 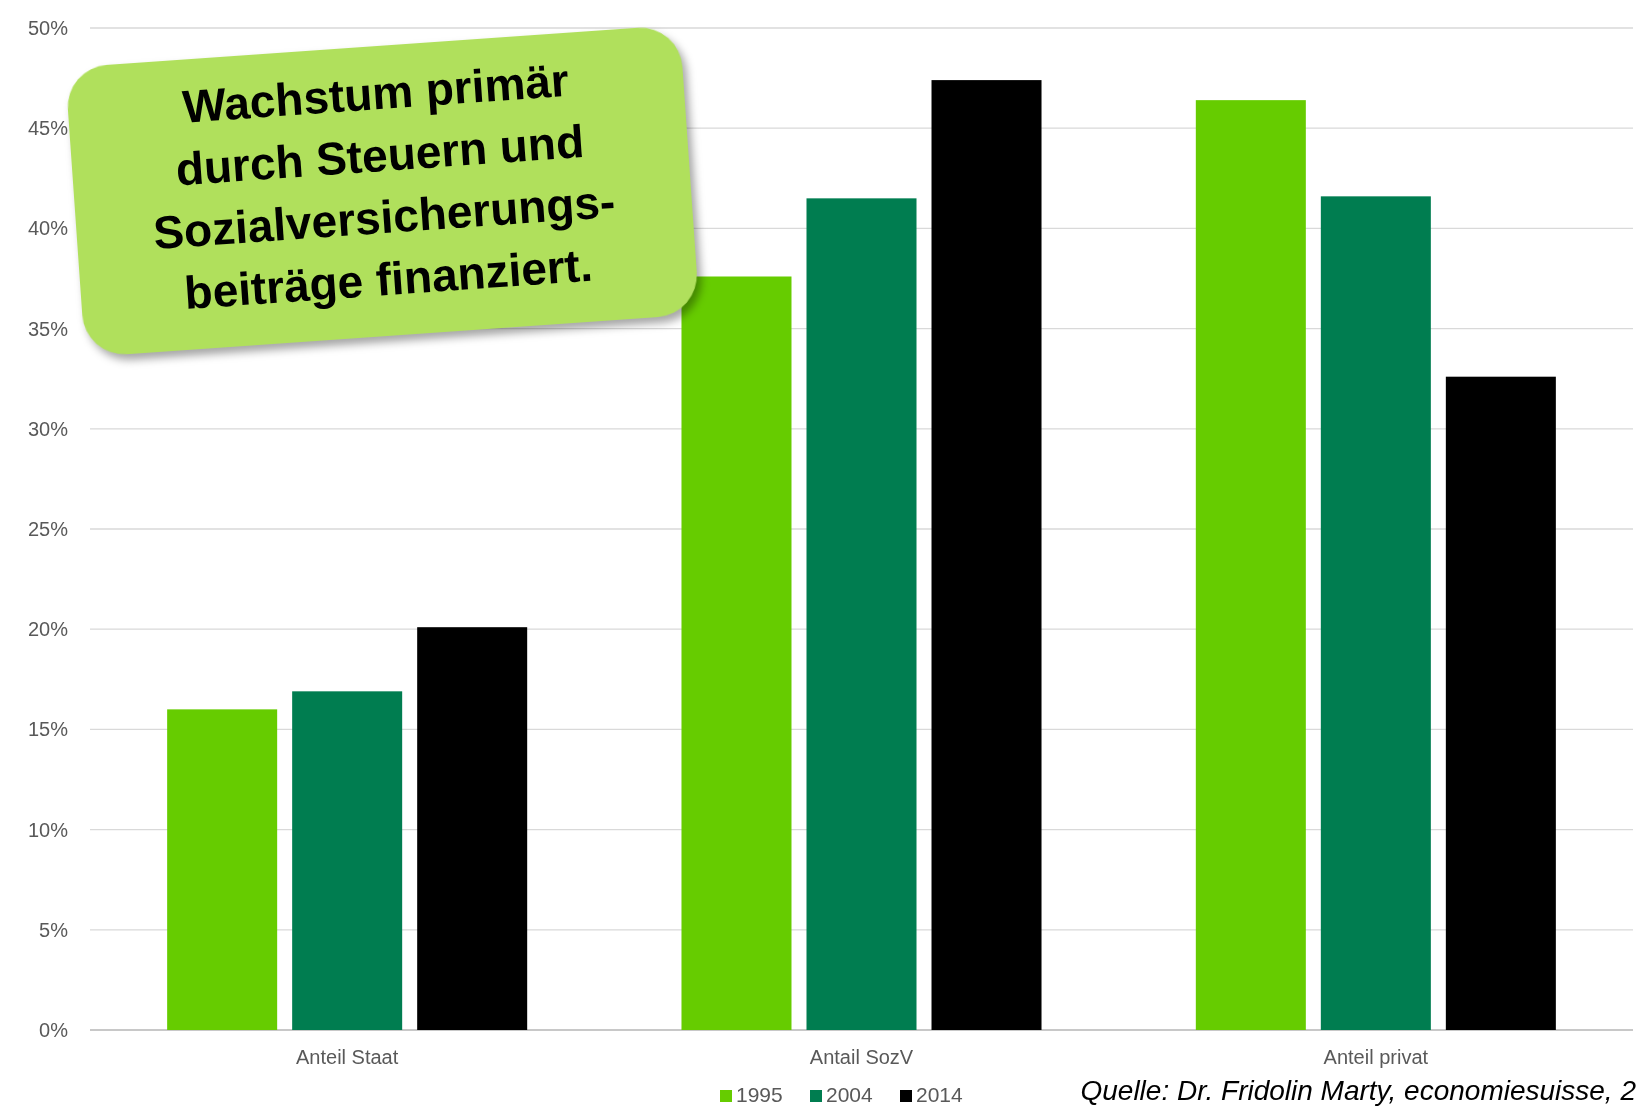 What do you see at coordinates (1376, 1057) in the screenshot?
I see `x-tick-label: Anteil privat` at bounding box center [1376, 1057].